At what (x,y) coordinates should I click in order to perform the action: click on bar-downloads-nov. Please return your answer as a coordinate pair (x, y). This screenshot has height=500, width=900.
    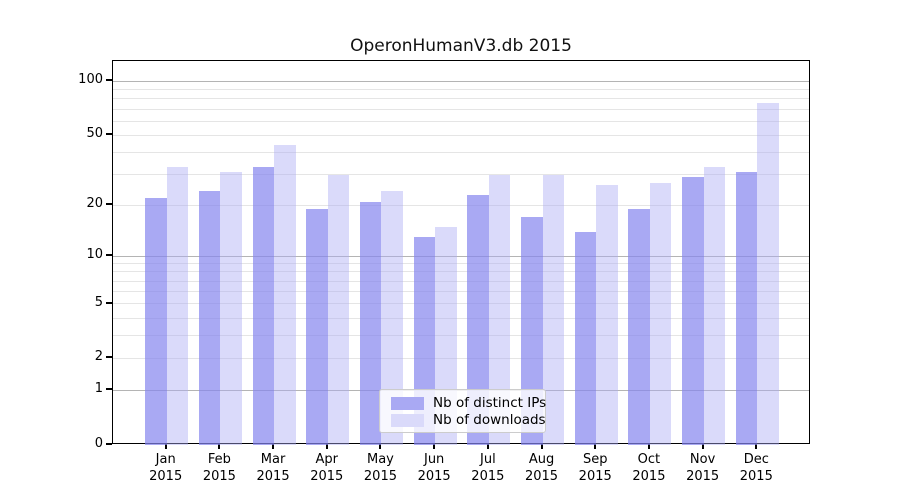
    Looking at the image, I should click on (714, 306).